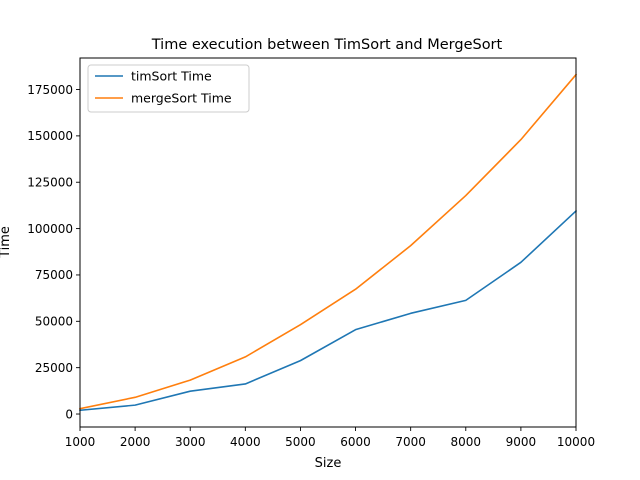 The image size is (640, 480). I want to click on y-tick-label: 0, so click(69, 414).